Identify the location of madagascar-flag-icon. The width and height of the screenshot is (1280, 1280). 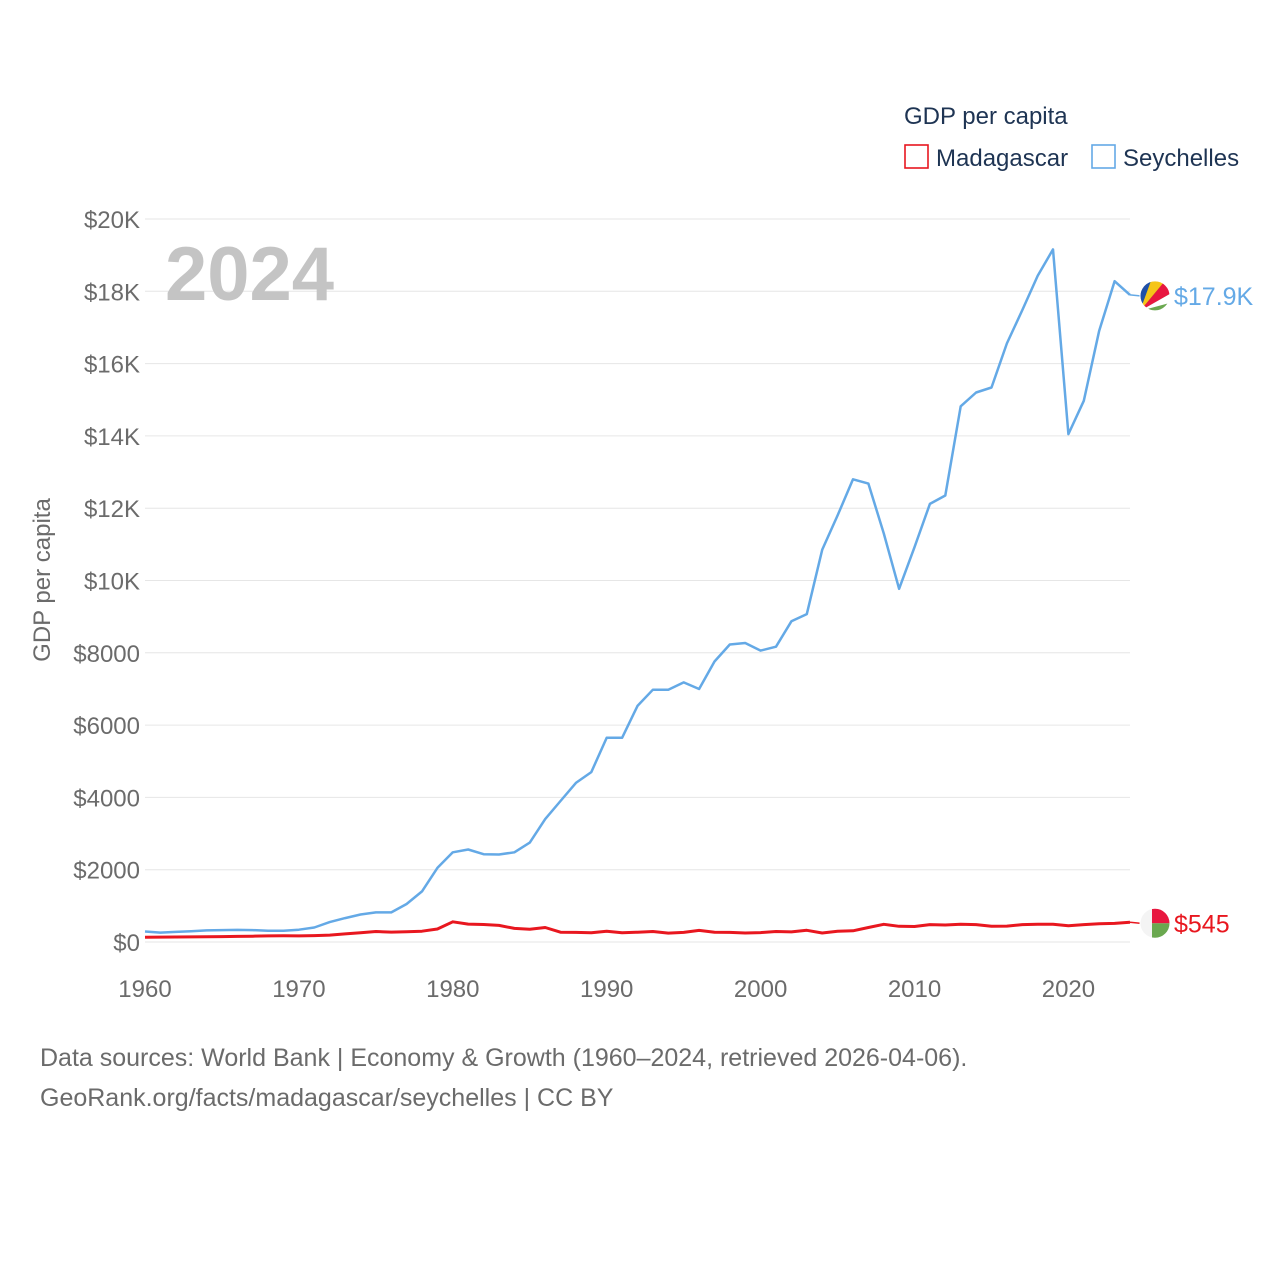
(1155, 923).